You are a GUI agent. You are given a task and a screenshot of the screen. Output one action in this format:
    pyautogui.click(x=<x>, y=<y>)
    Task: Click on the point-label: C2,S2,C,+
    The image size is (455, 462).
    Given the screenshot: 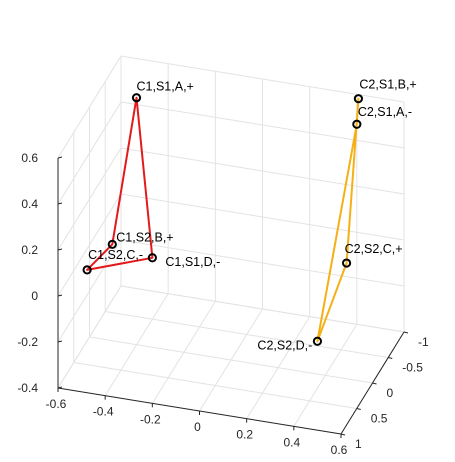 What is the action you would take?
    pyautogui.click(x=374, y=249)
    